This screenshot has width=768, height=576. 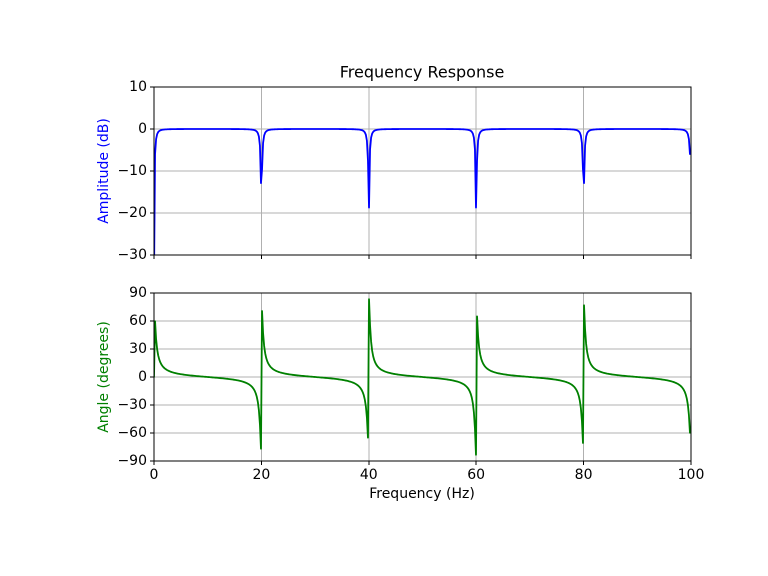 I want to click on y-tick-label: 30, so click(x=138, y=348).